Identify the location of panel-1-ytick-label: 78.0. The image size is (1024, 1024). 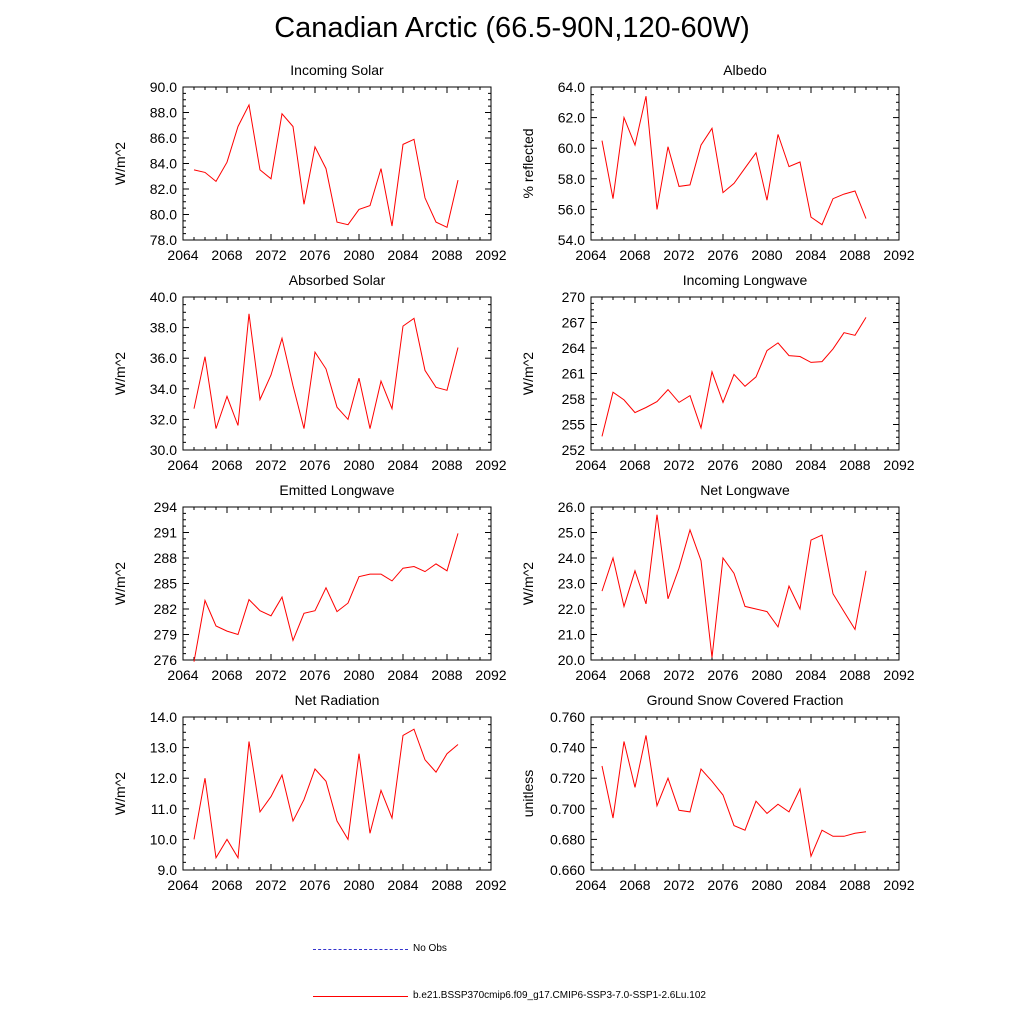
(163, 240).